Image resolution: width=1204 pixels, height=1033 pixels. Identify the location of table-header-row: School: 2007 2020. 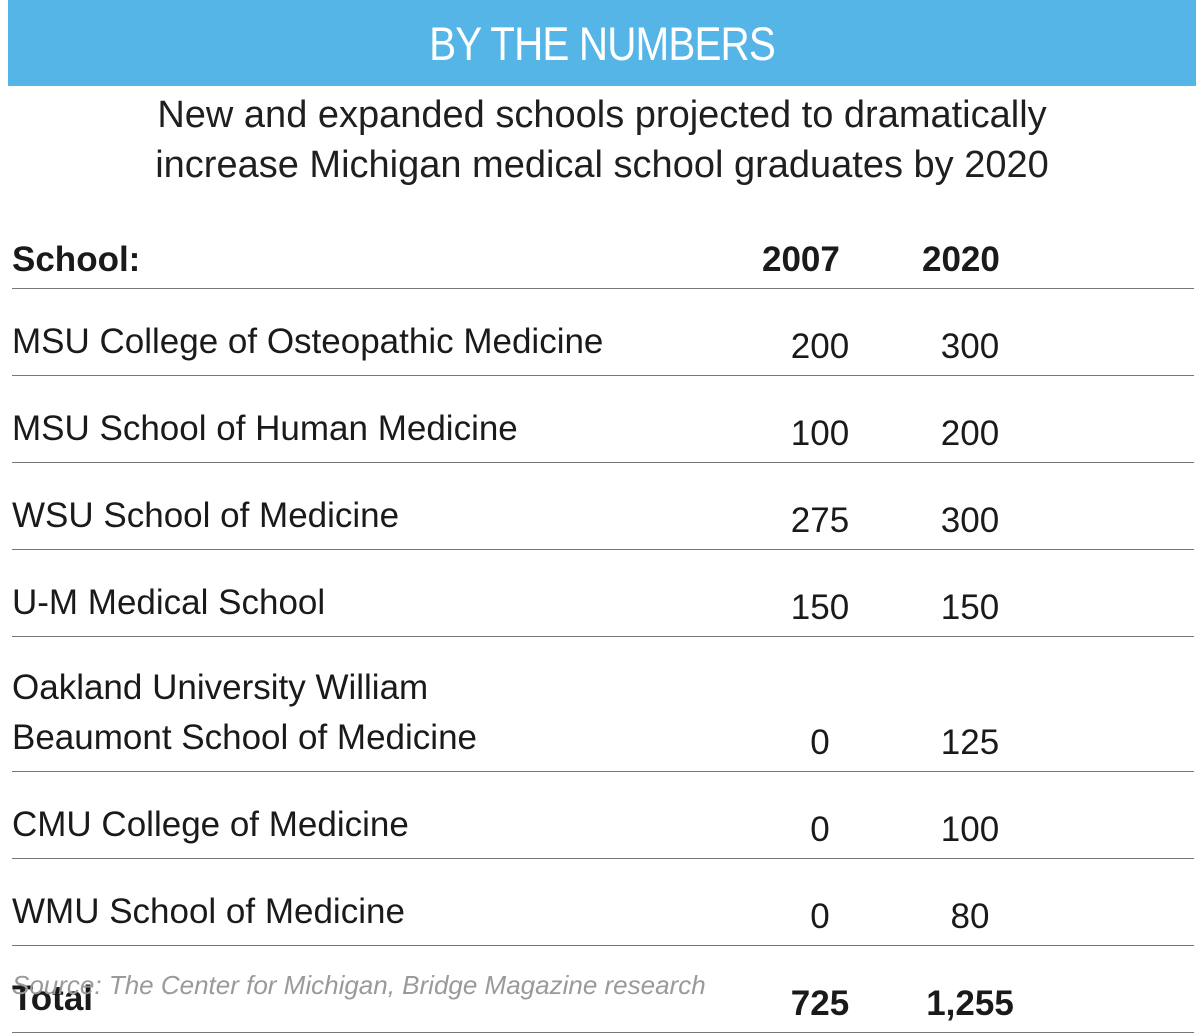
(603, 255).